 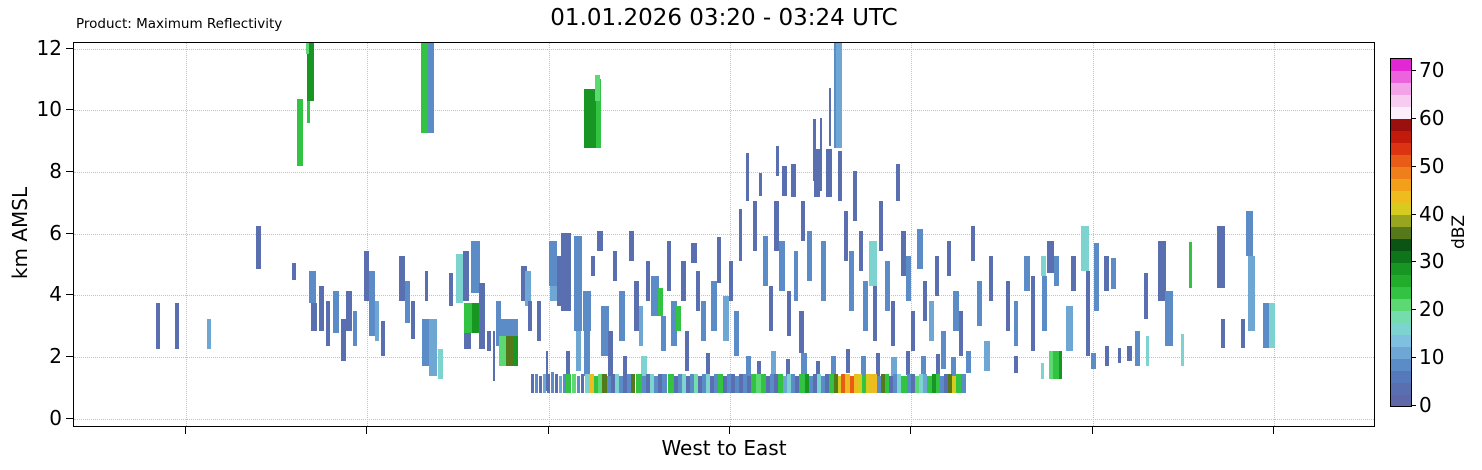 I want to click on v-gridline, so click(x=186, y=234).